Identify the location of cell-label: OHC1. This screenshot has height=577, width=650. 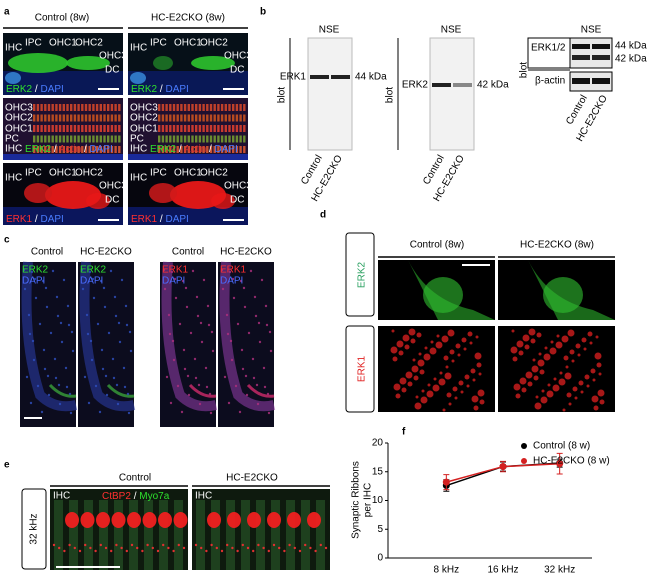
(188, 173).